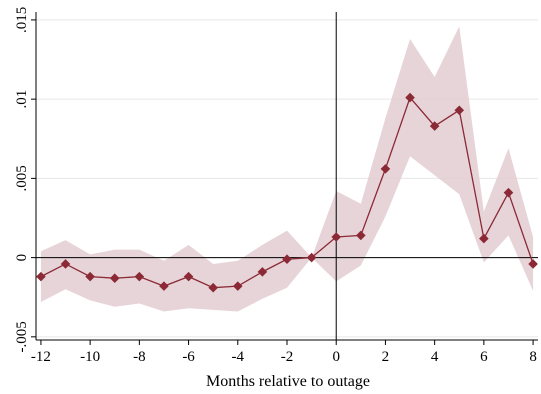  I want to click on data-point--2, so click(287, 259).